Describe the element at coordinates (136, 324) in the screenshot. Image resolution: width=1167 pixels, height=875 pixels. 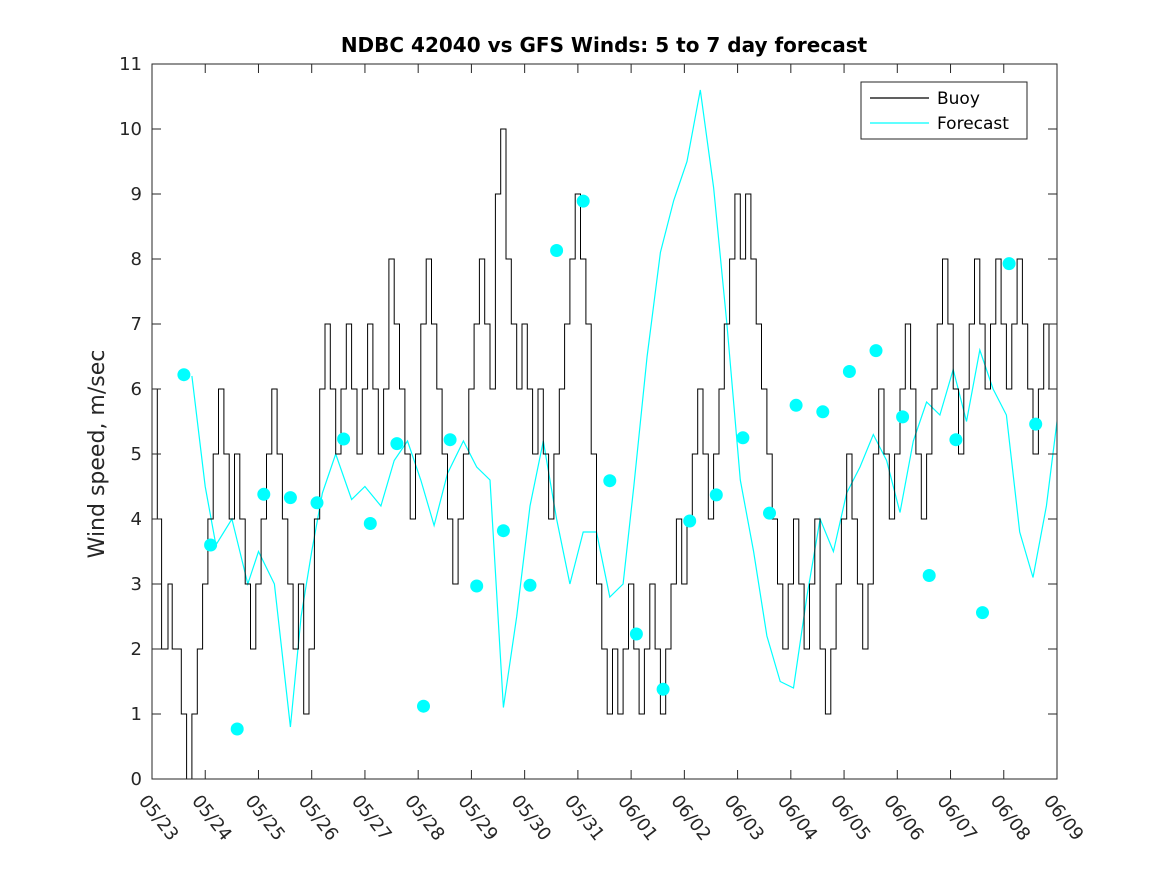
I see `y-tick-label-7: 7` at that location.